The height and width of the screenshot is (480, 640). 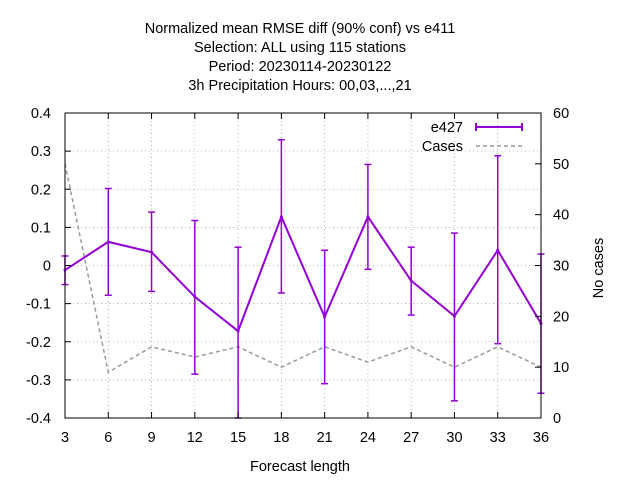 I want to click on y2-tick-label: 10, so click(x=561, y=368).